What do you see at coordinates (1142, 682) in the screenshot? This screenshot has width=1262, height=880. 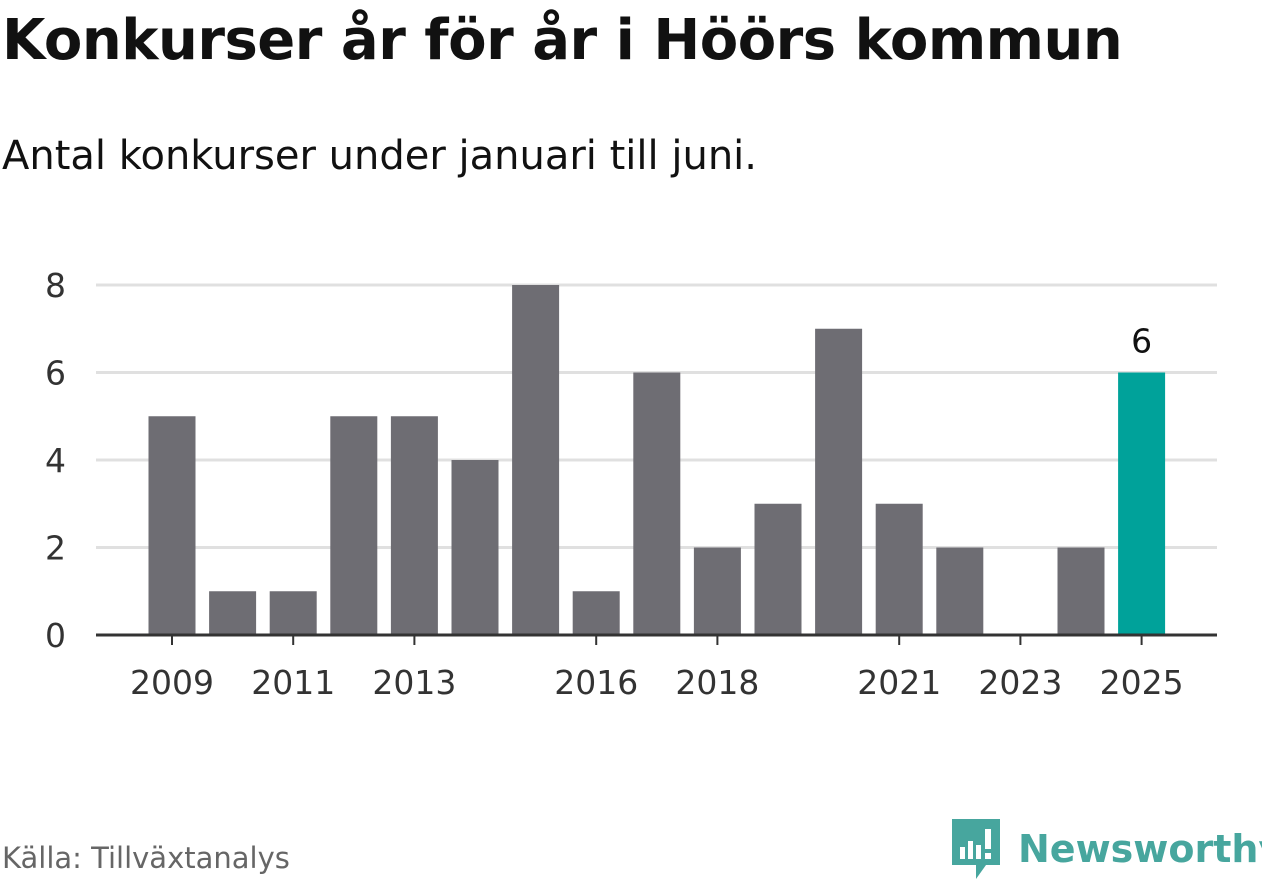 I see `x-tick-label: 2025` at bounding box center [1142, 682].